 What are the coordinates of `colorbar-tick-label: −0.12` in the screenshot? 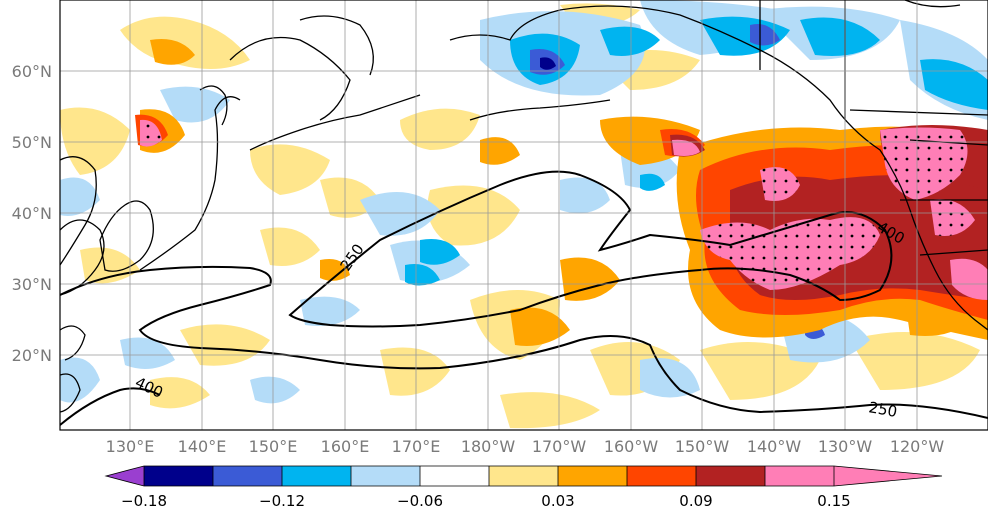 It's located at (282, 501).